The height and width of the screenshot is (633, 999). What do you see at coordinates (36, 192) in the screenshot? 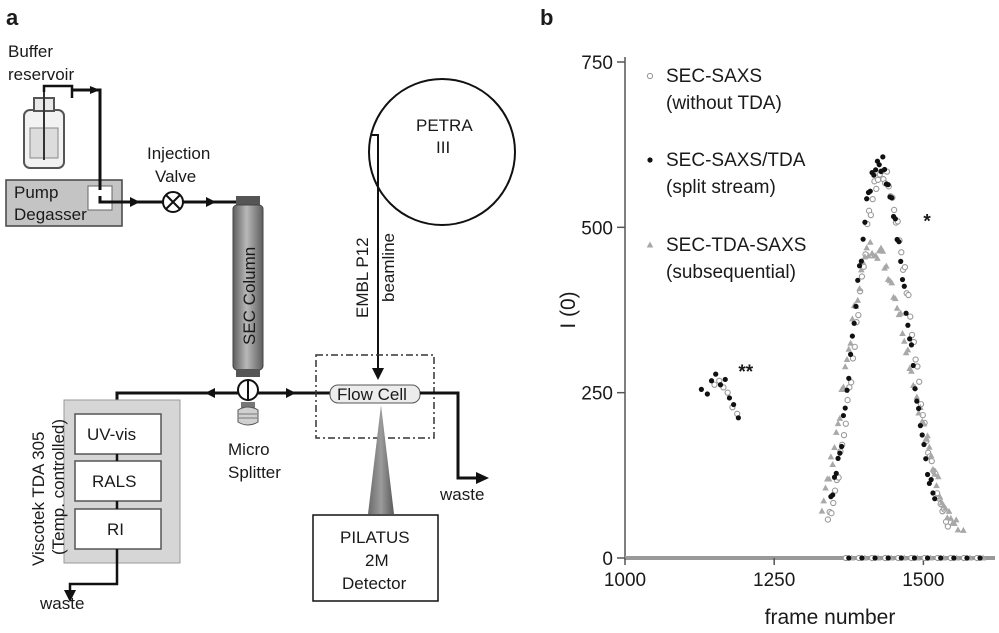
I see `pump-label: Pump` at bounding box center [36, 192].